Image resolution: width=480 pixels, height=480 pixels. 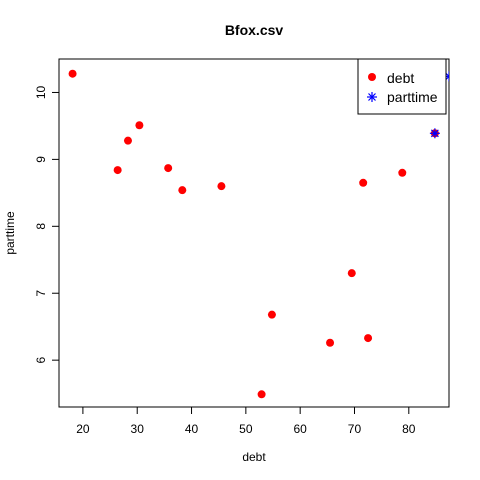 I want to click on legend-label-parttime: parttime, so click(x=412, y=97).